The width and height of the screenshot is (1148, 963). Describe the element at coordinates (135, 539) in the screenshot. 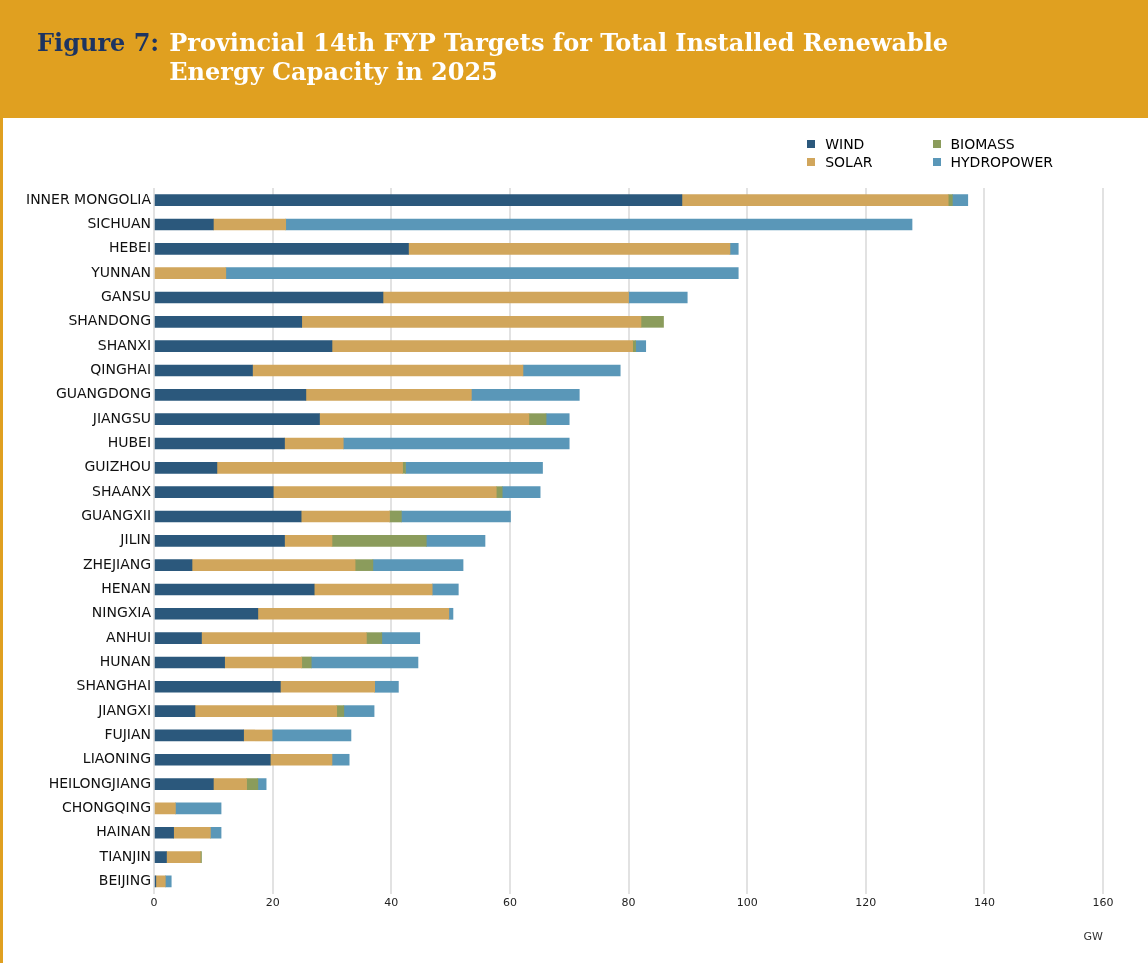

I see `y-tick-label: JILIN` at that location.